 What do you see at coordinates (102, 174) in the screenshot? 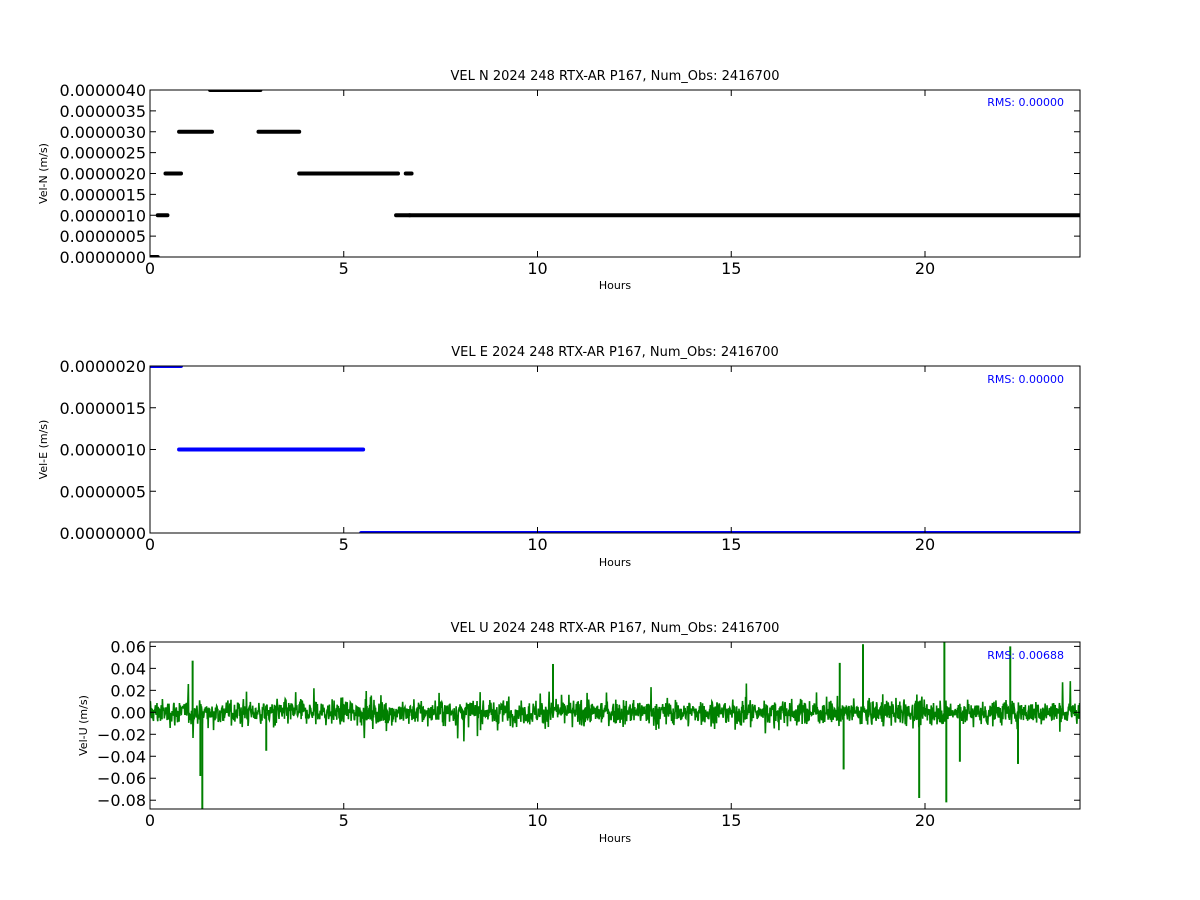
I see `vel-n-y-tick-label-4: 0.0000020` at bounding box center [102, 174].